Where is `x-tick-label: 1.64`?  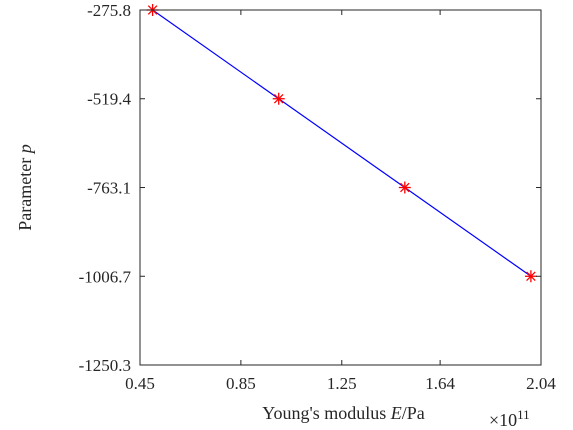 x-tick-label: 1.64 is located at coordinates (440, 383).